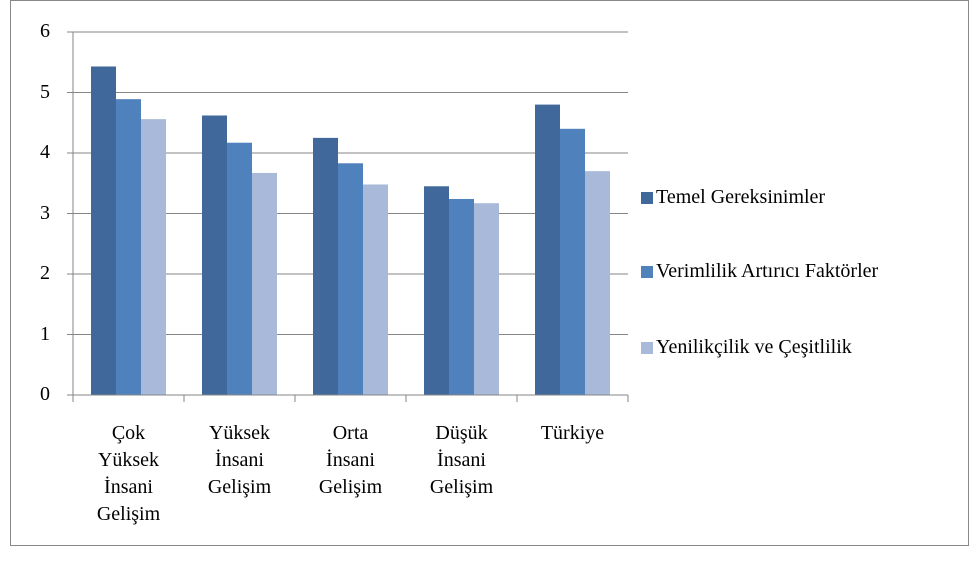 This screenshot has width=979, height=569. Describe the element at coordinates (741, 197) in the screenshot. I see `legend-label: Temel Gereksinimler` at that location.